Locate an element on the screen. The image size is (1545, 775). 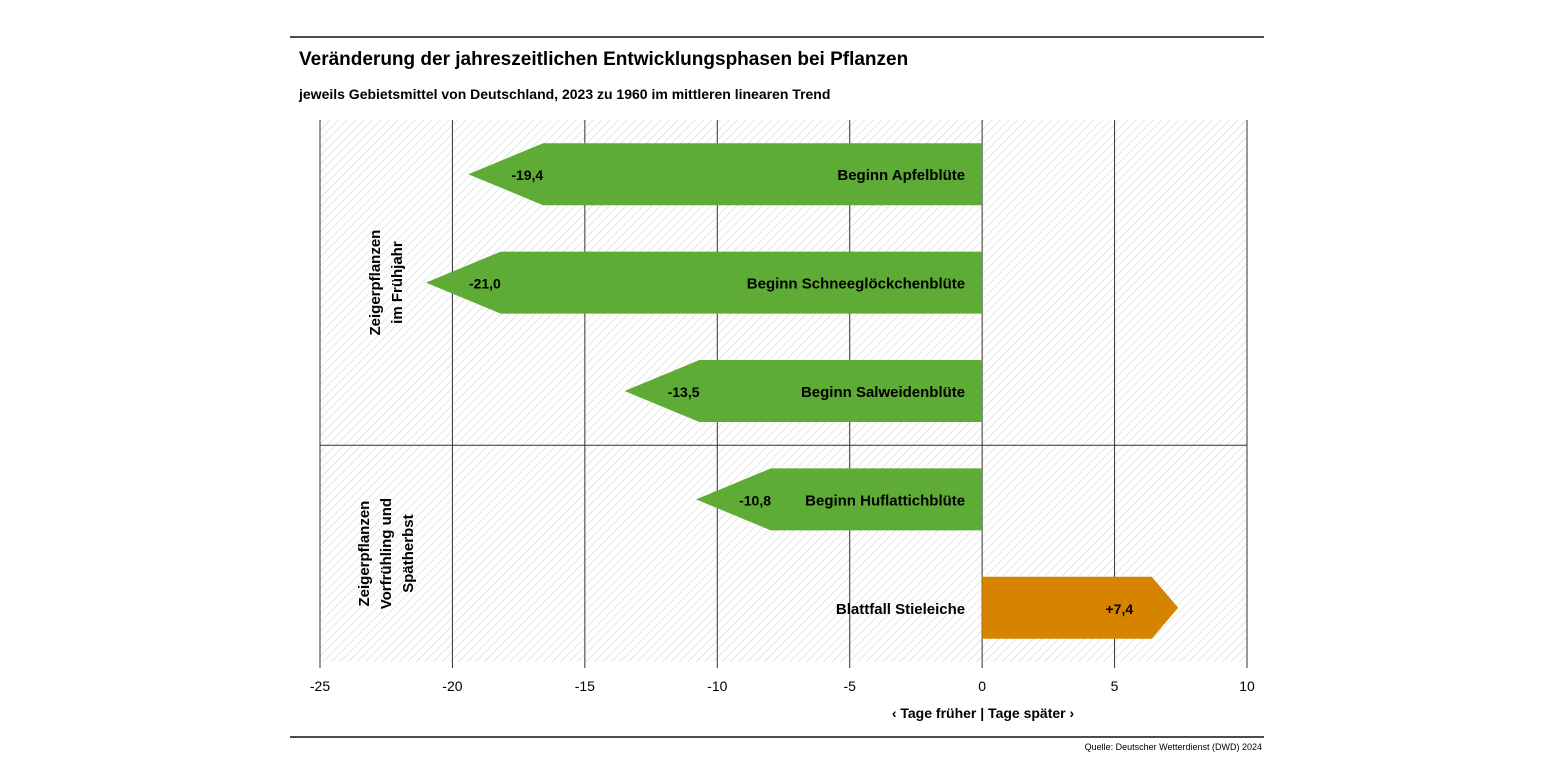
group-label: Zeigerpflanzen Vorfrühling und Spätherbst is located at coordinates (386, 553).